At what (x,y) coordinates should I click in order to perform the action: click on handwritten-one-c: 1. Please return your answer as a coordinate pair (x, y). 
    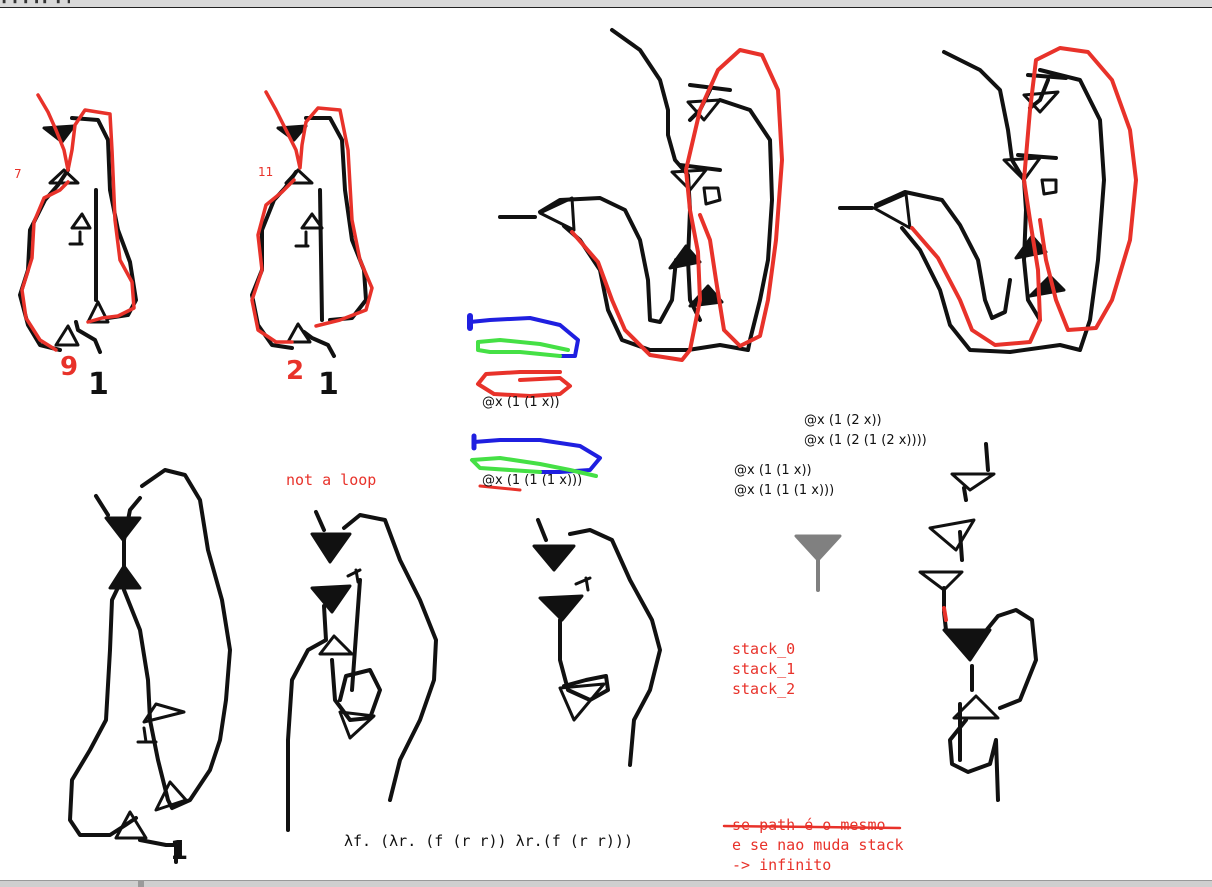
    Looking at the image, I should click on (179, 851).